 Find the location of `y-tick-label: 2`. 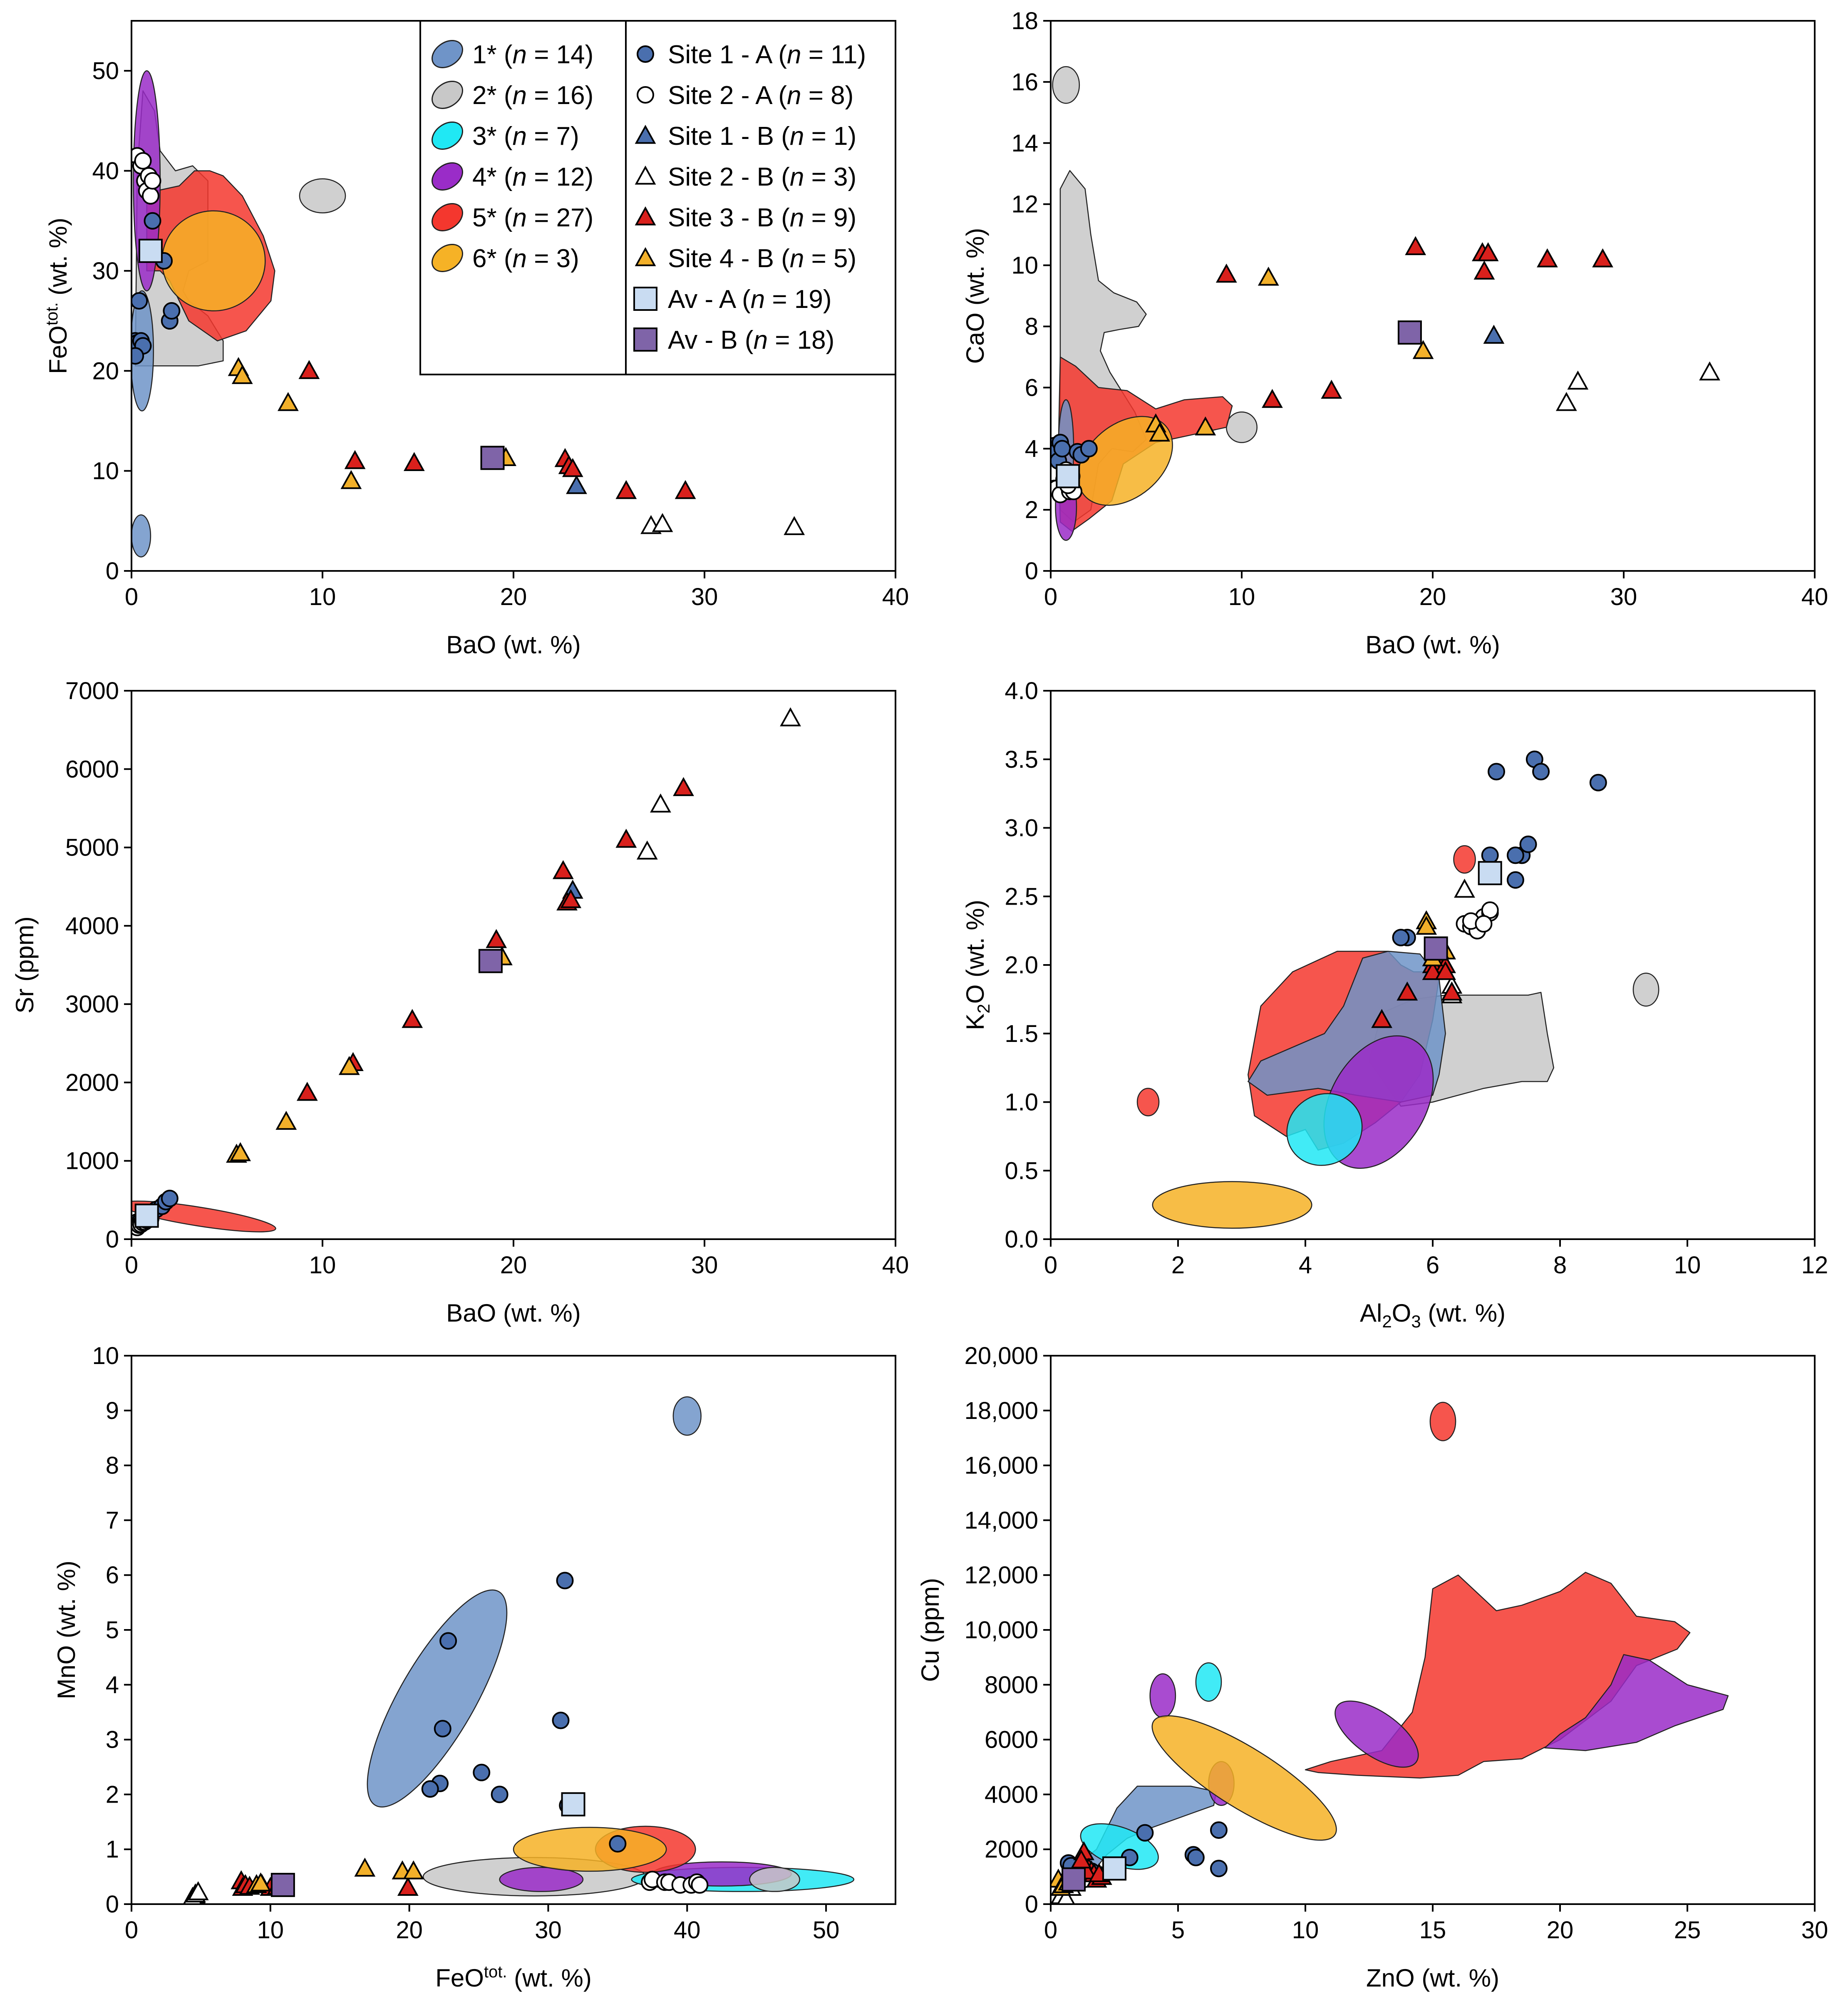

y-tick-label: 2 is located at coordinates (112, 1794).